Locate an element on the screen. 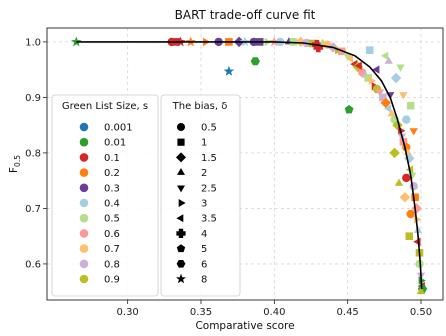 This screenshot has width=446, height=336. y-tick-label-0: 0.6 is located at coordinates (33, 264).